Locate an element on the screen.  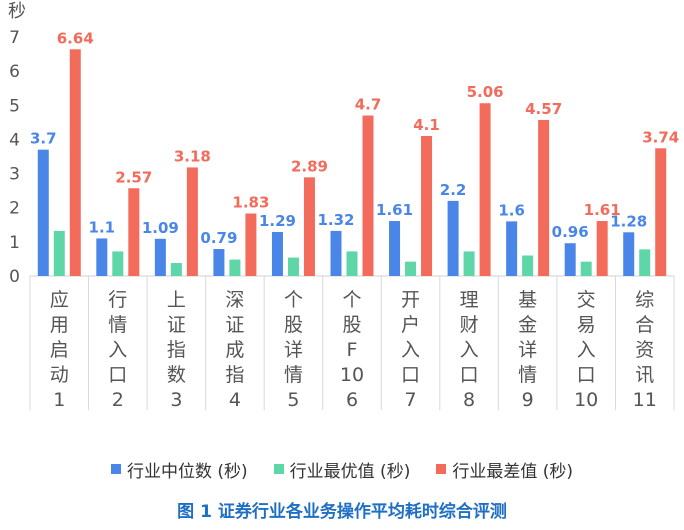
data-label-median: 1.6 is located at coordinates (511, 210).